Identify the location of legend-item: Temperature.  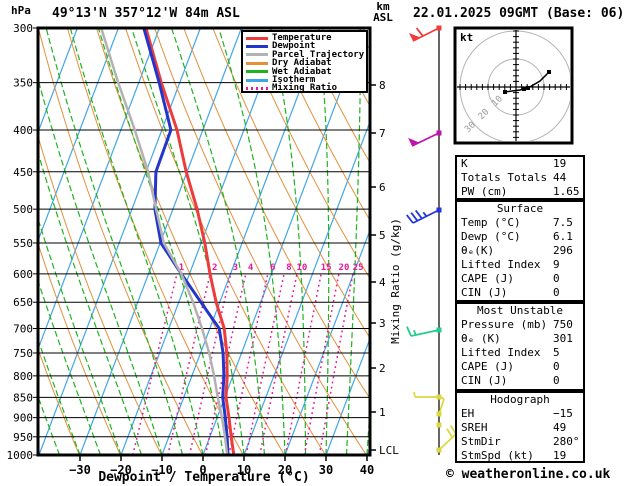
(306, 38).